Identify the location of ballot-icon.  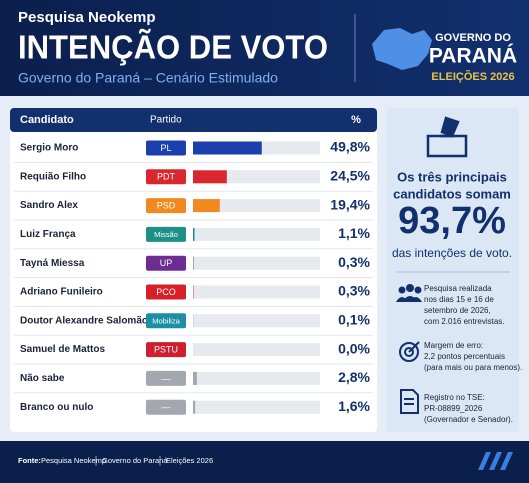
(447, 137).